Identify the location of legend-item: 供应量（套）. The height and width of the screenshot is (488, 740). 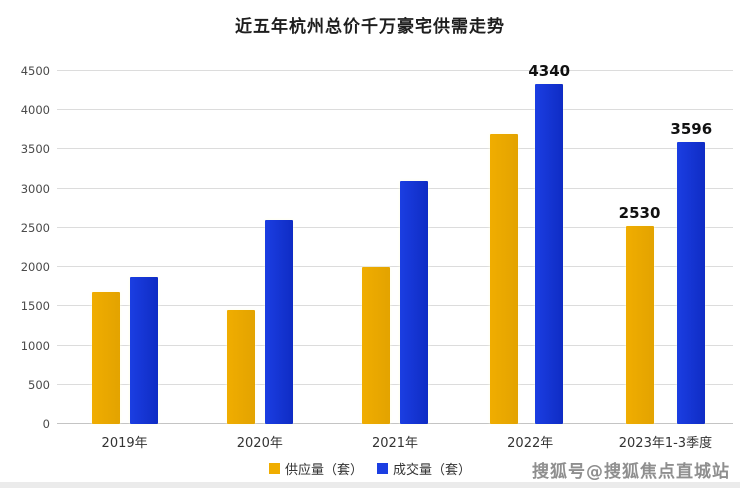
(315, 468).